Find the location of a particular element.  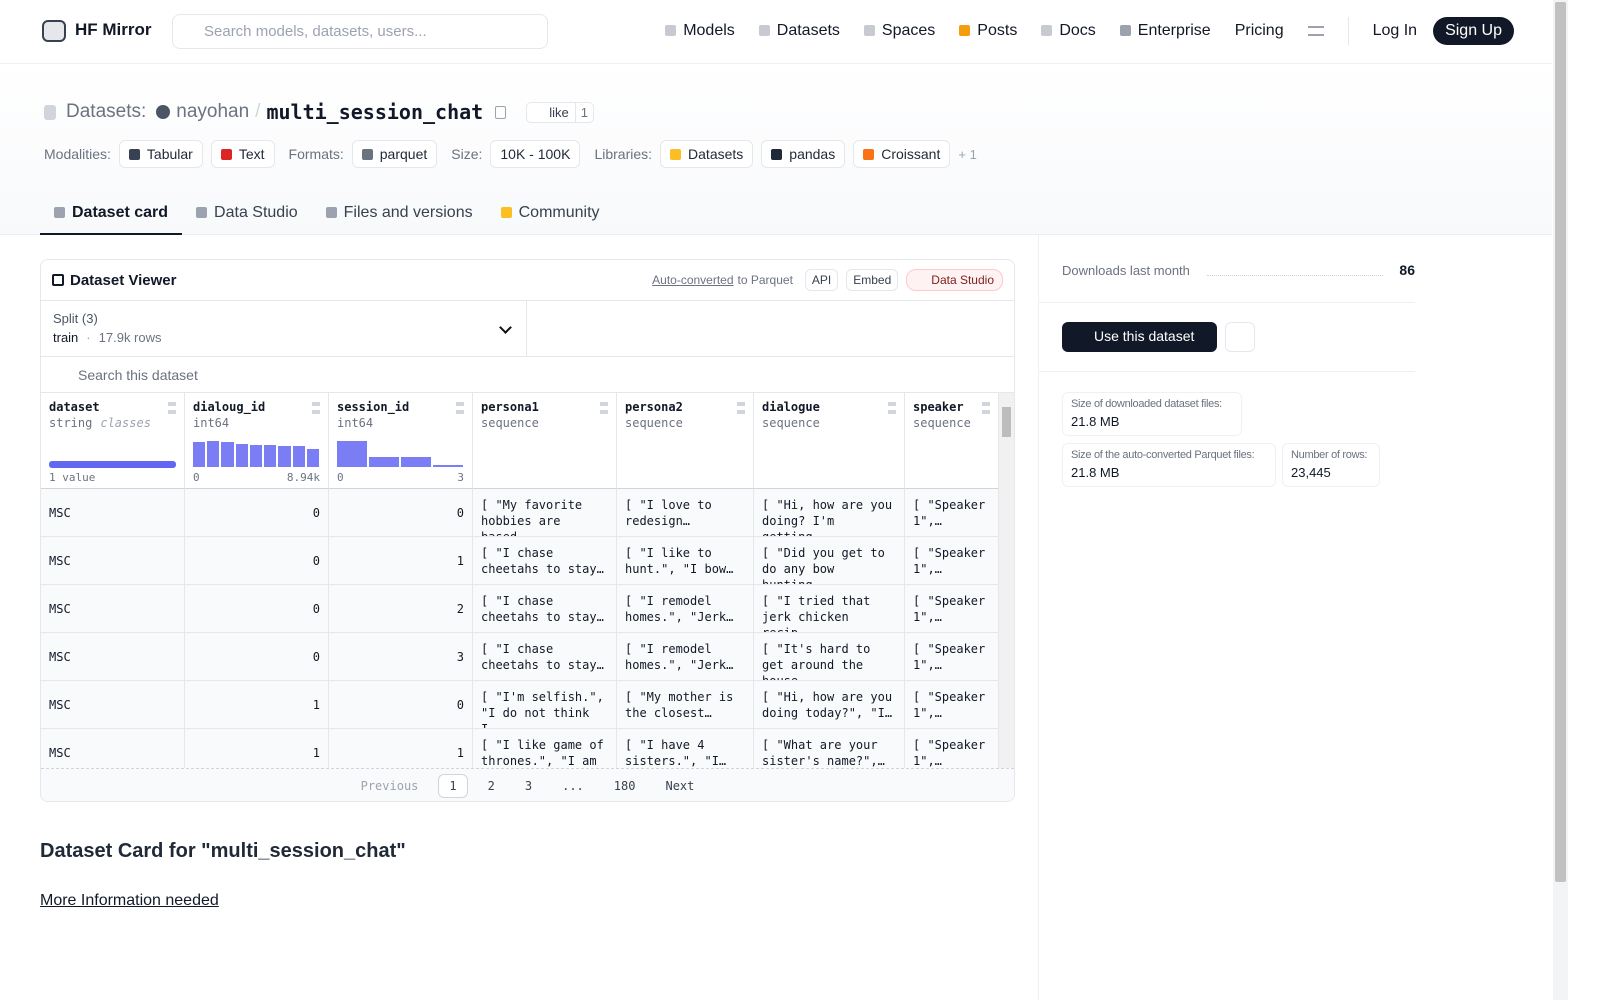

page: 180 is located at coordinates (624, 785).